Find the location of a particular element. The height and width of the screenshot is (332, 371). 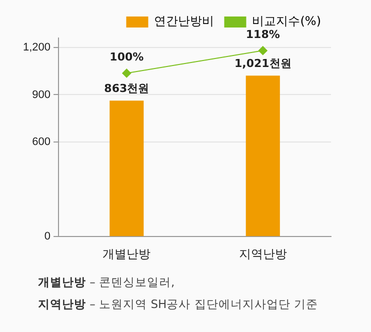

legend-label: 비교지수(%) is located at coordinates (286, 21).